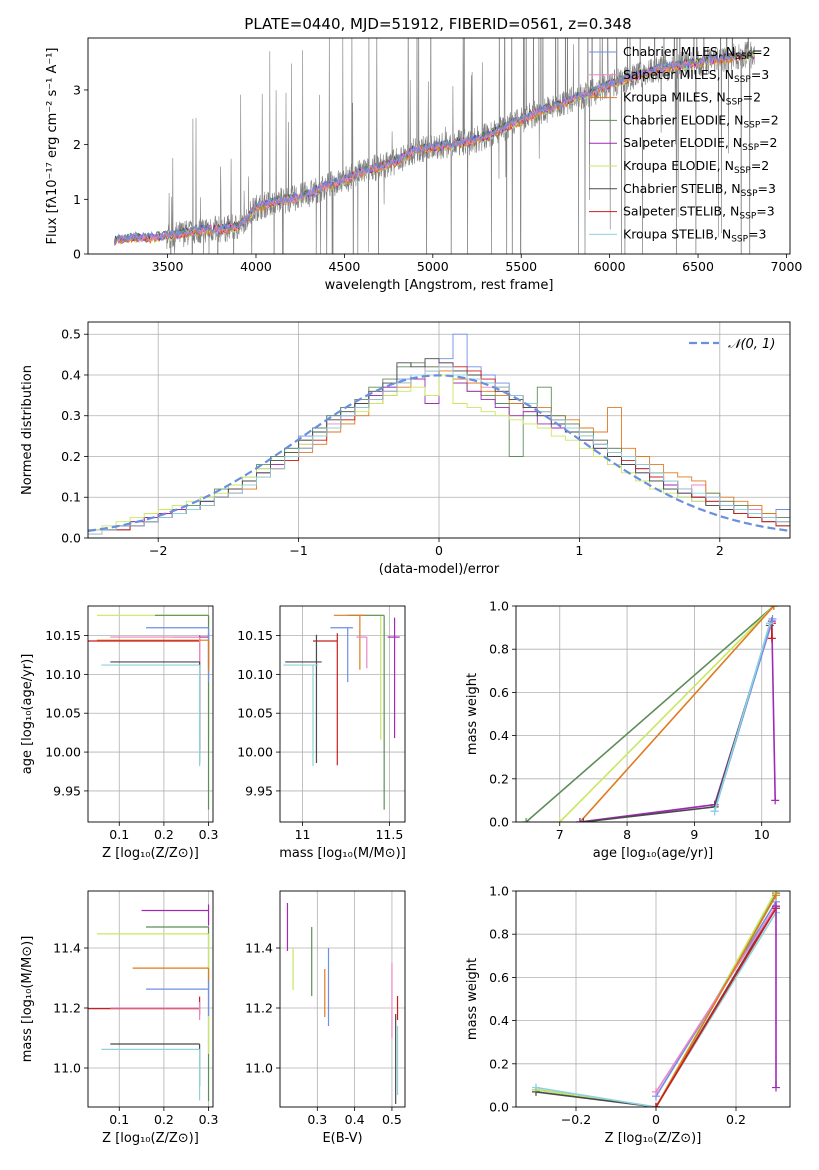 This screenshot has width=819, height=1170. Describe the element at coordinates (303, 834) in the screenshot. I see `x-tick-label: 11` at that location.